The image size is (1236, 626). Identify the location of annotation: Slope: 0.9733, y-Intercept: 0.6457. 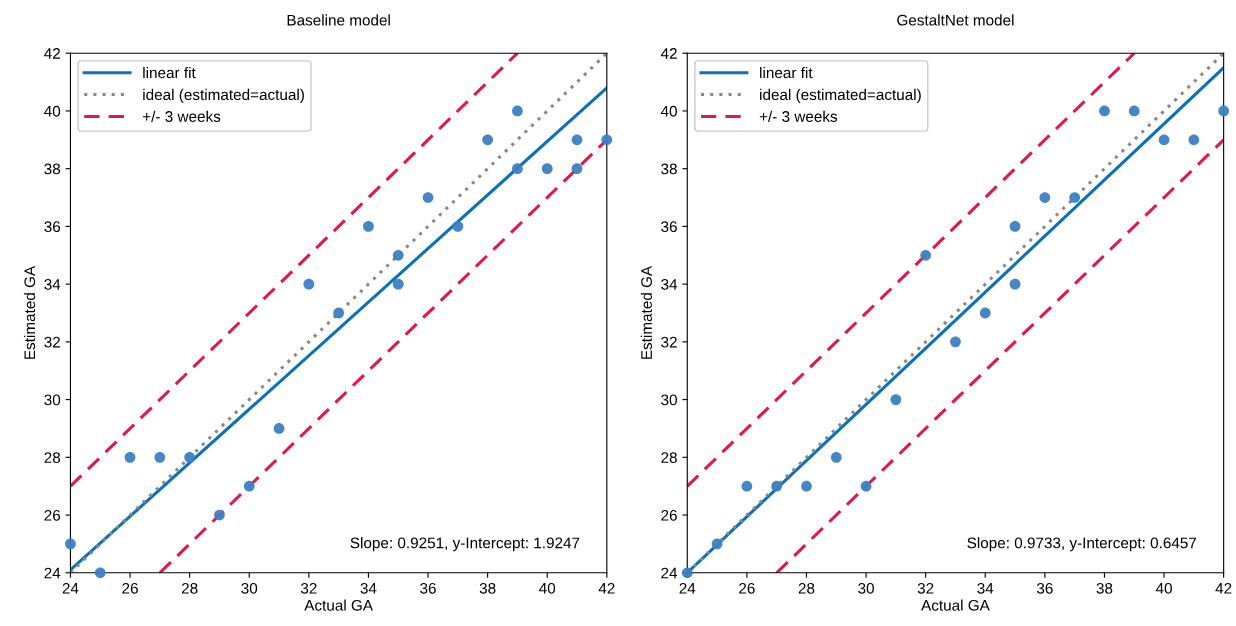
(1082, 544).